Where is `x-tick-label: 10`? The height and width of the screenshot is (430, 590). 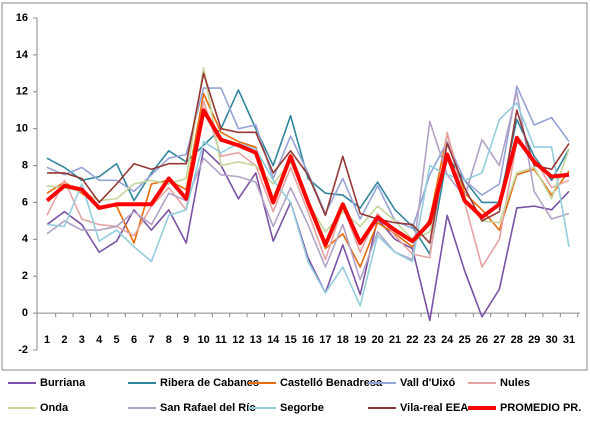 x-tick-label: 10 is located at coordinates (203, 340).